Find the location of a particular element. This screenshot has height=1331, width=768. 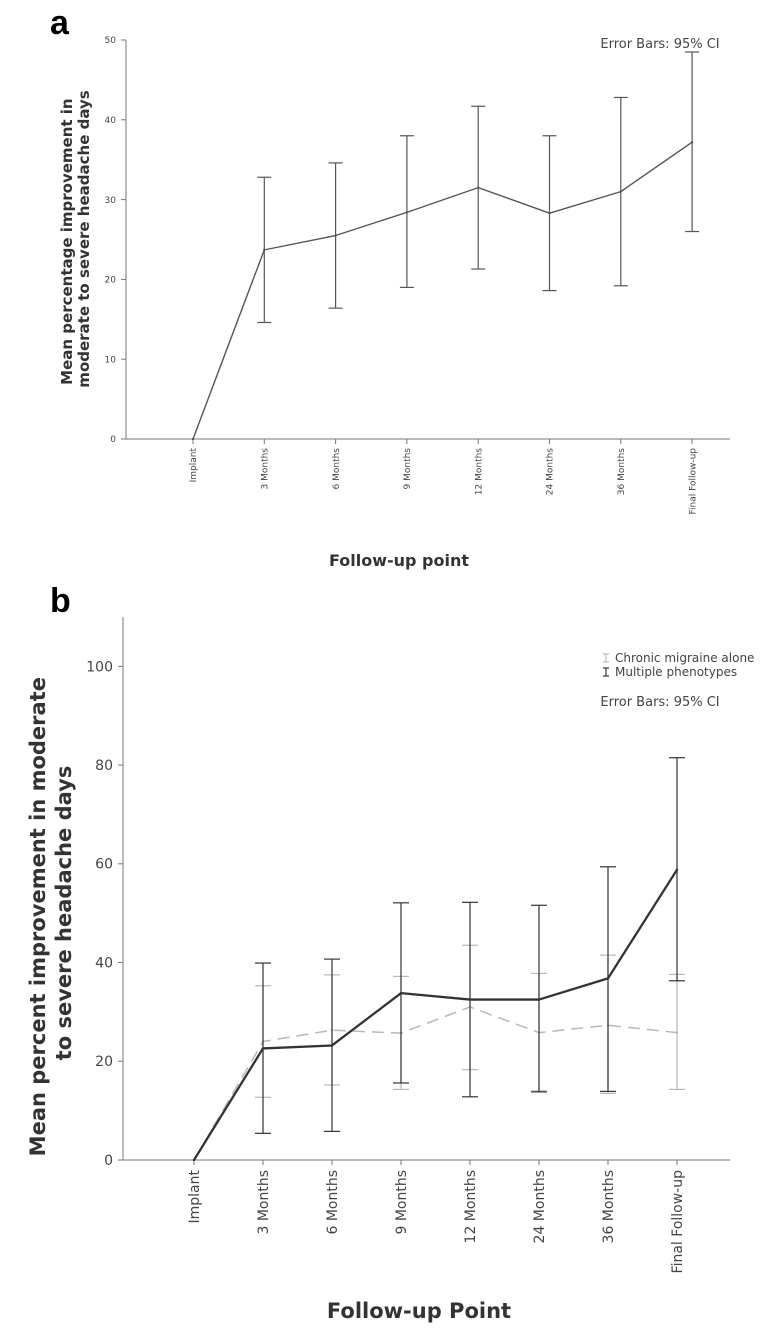

panel-b-point-multiple-phenotypes-6-months is located at coordinates (332, 1045).